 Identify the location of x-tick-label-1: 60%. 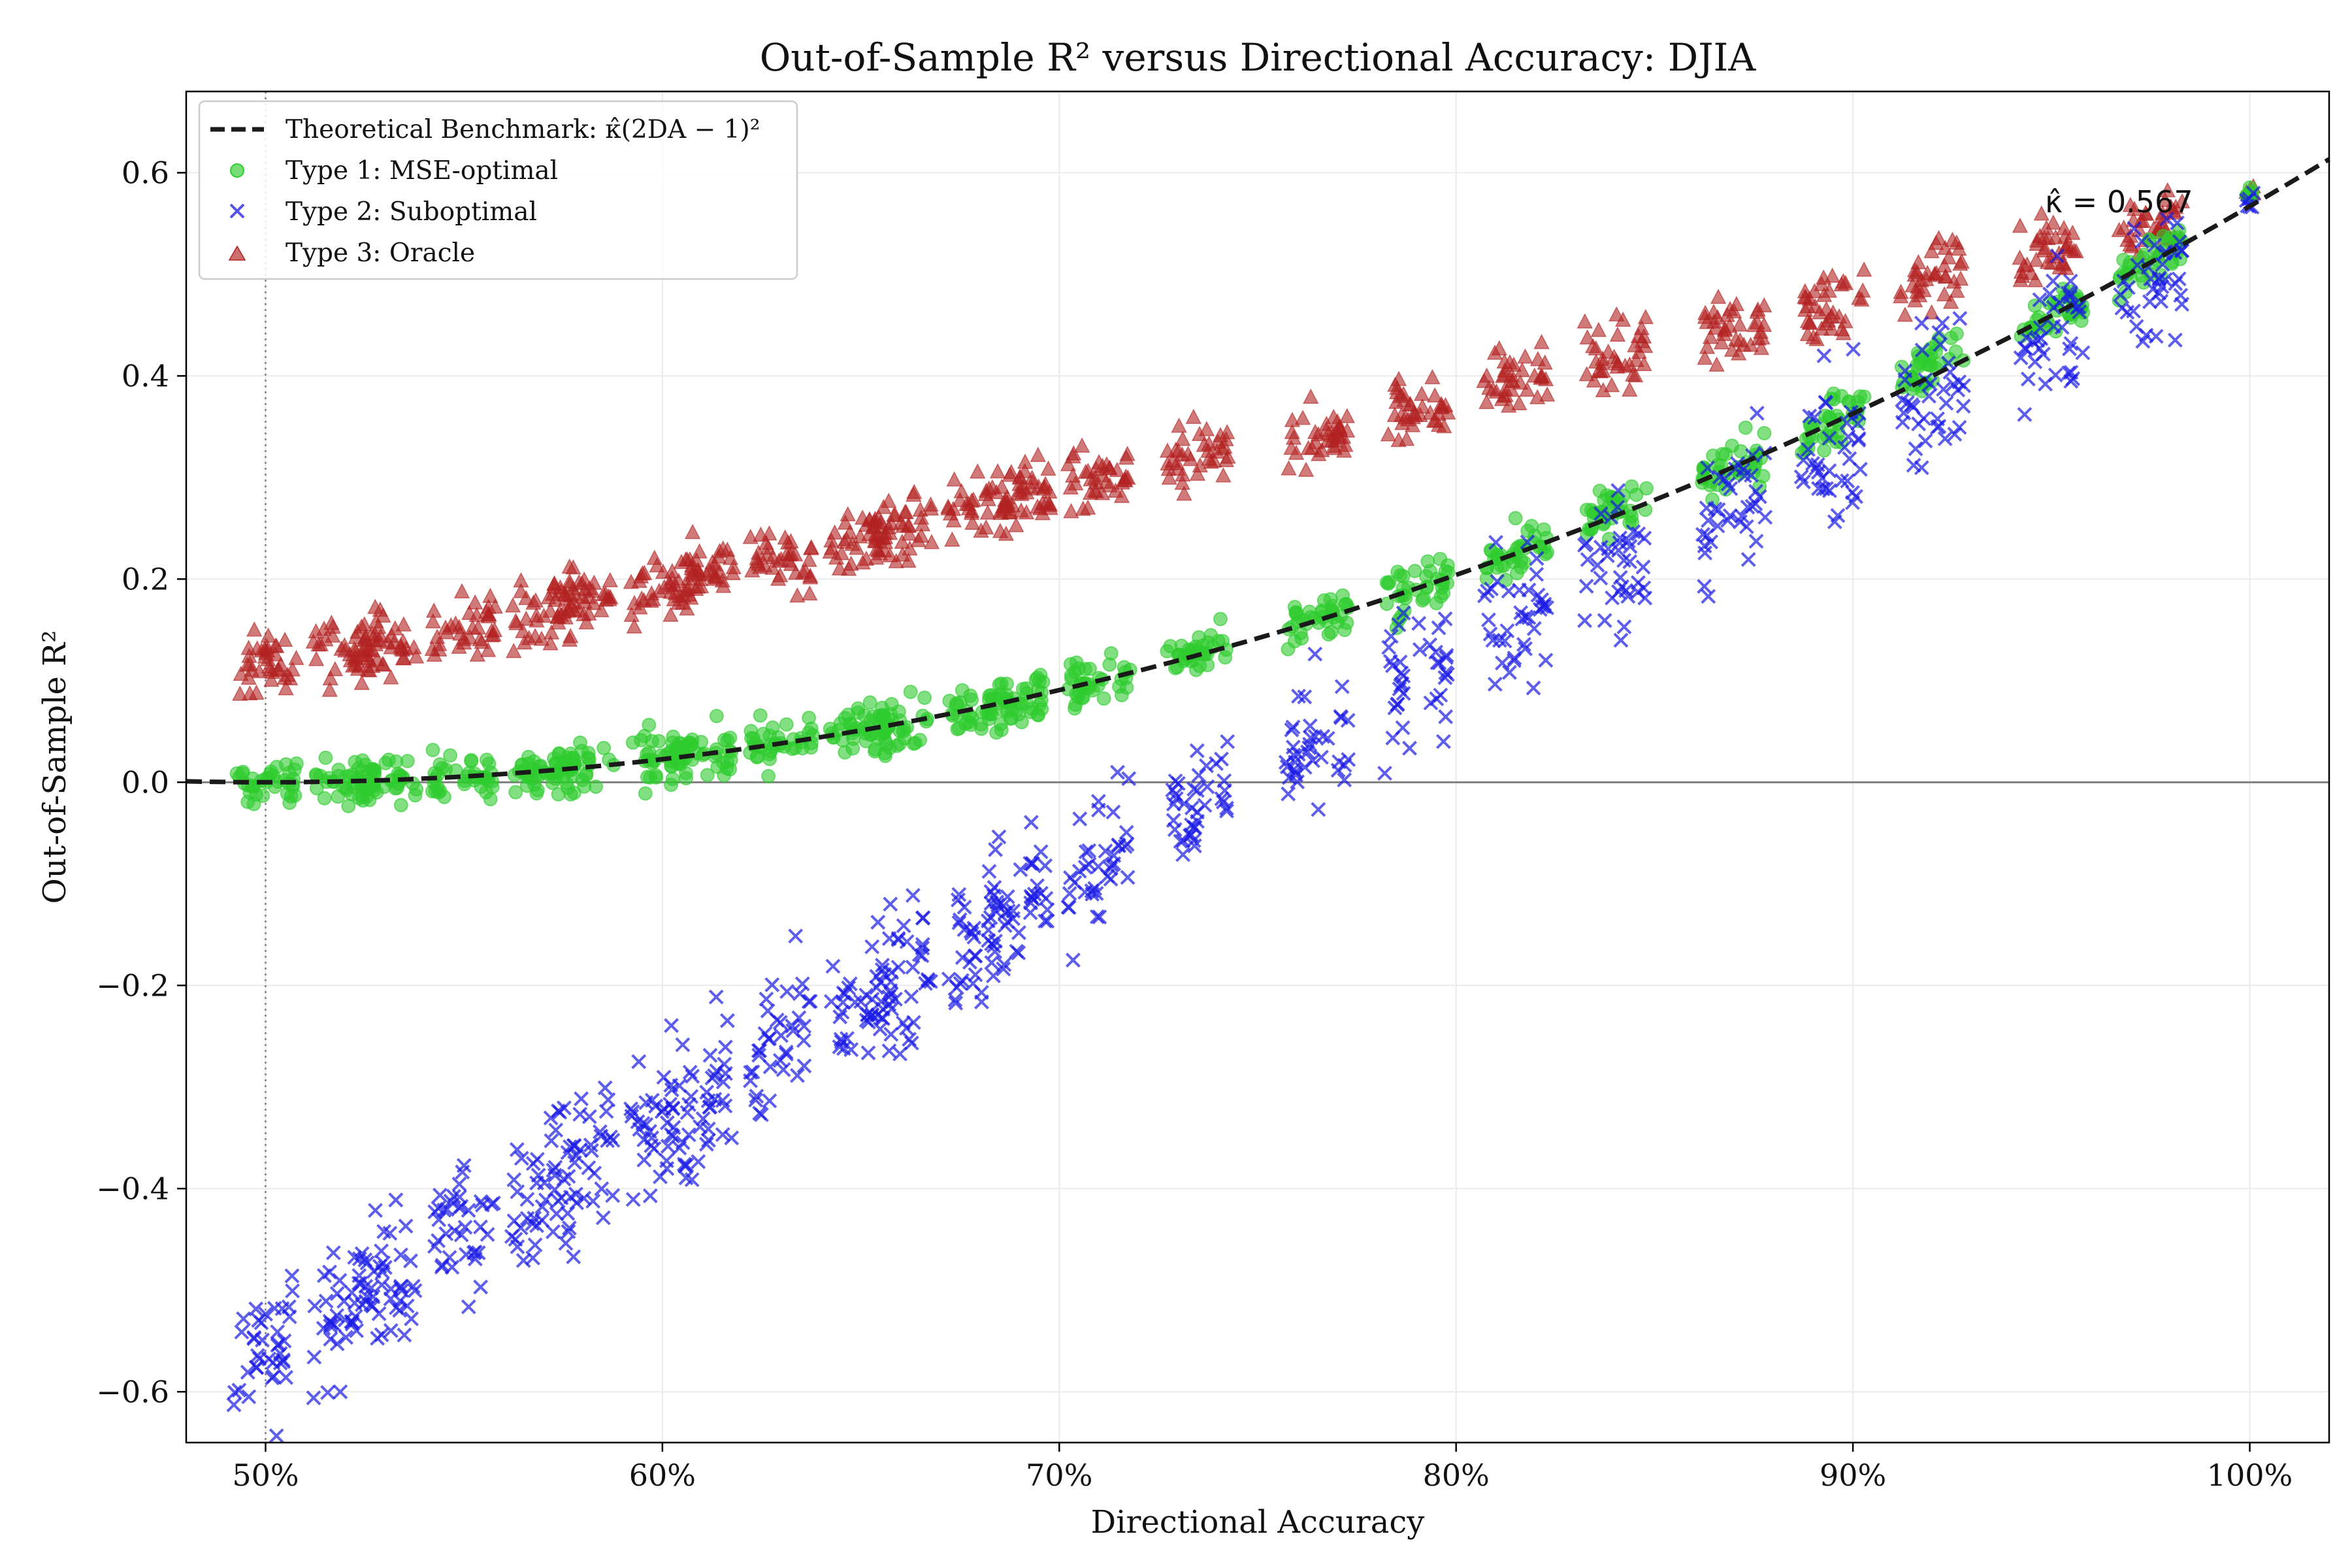
(662, 1475).